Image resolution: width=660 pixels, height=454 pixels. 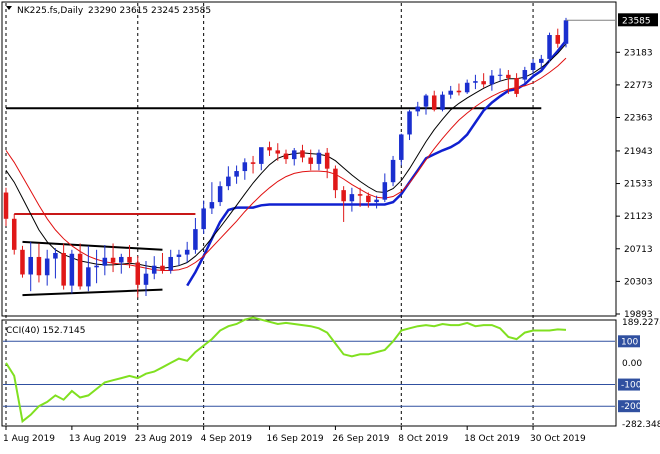 What do you see at coordinates (164, 439) in the screenshot?
I see `x-tick-label: 23 Aug 2019` at bounding box center [164, 439].